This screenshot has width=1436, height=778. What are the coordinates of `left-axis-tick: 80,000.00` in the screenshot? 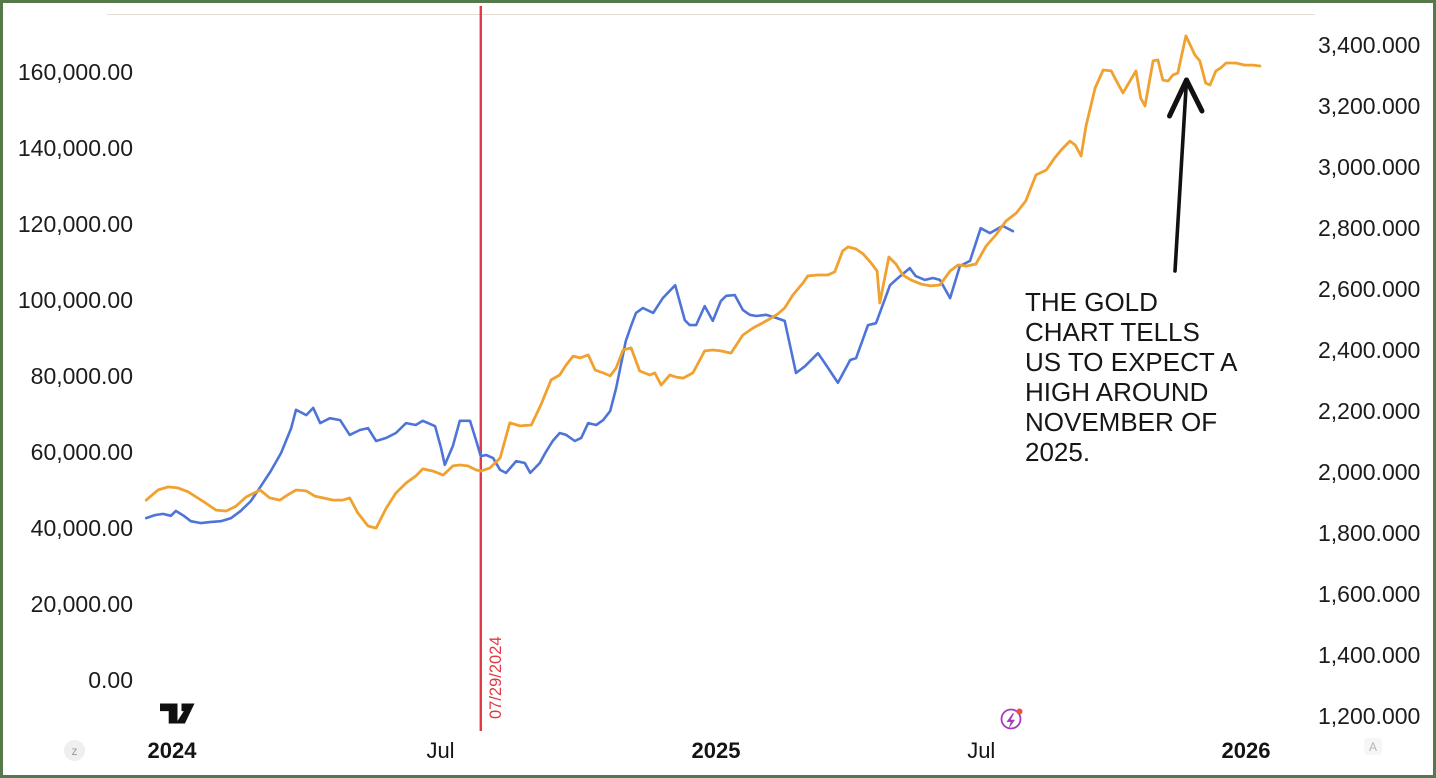 It's located at (81, 376).